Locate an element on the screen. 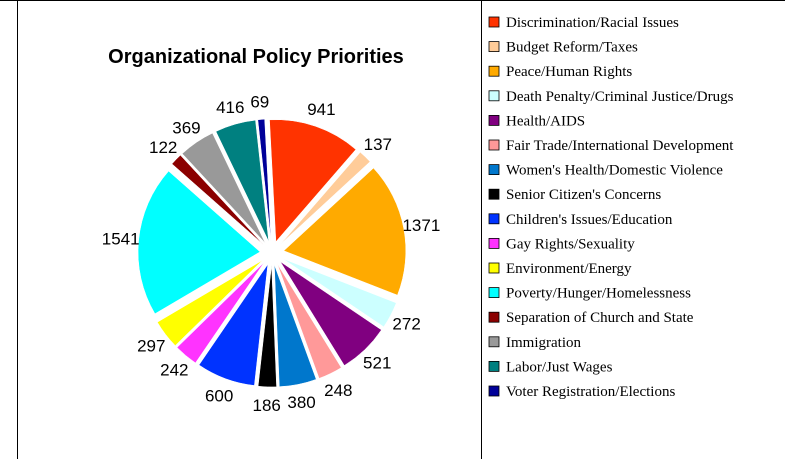 The width and height of the screenshot is (785, 459). data-label-gay-rights-sexuality: 242 is located at coordinates (174, 369).